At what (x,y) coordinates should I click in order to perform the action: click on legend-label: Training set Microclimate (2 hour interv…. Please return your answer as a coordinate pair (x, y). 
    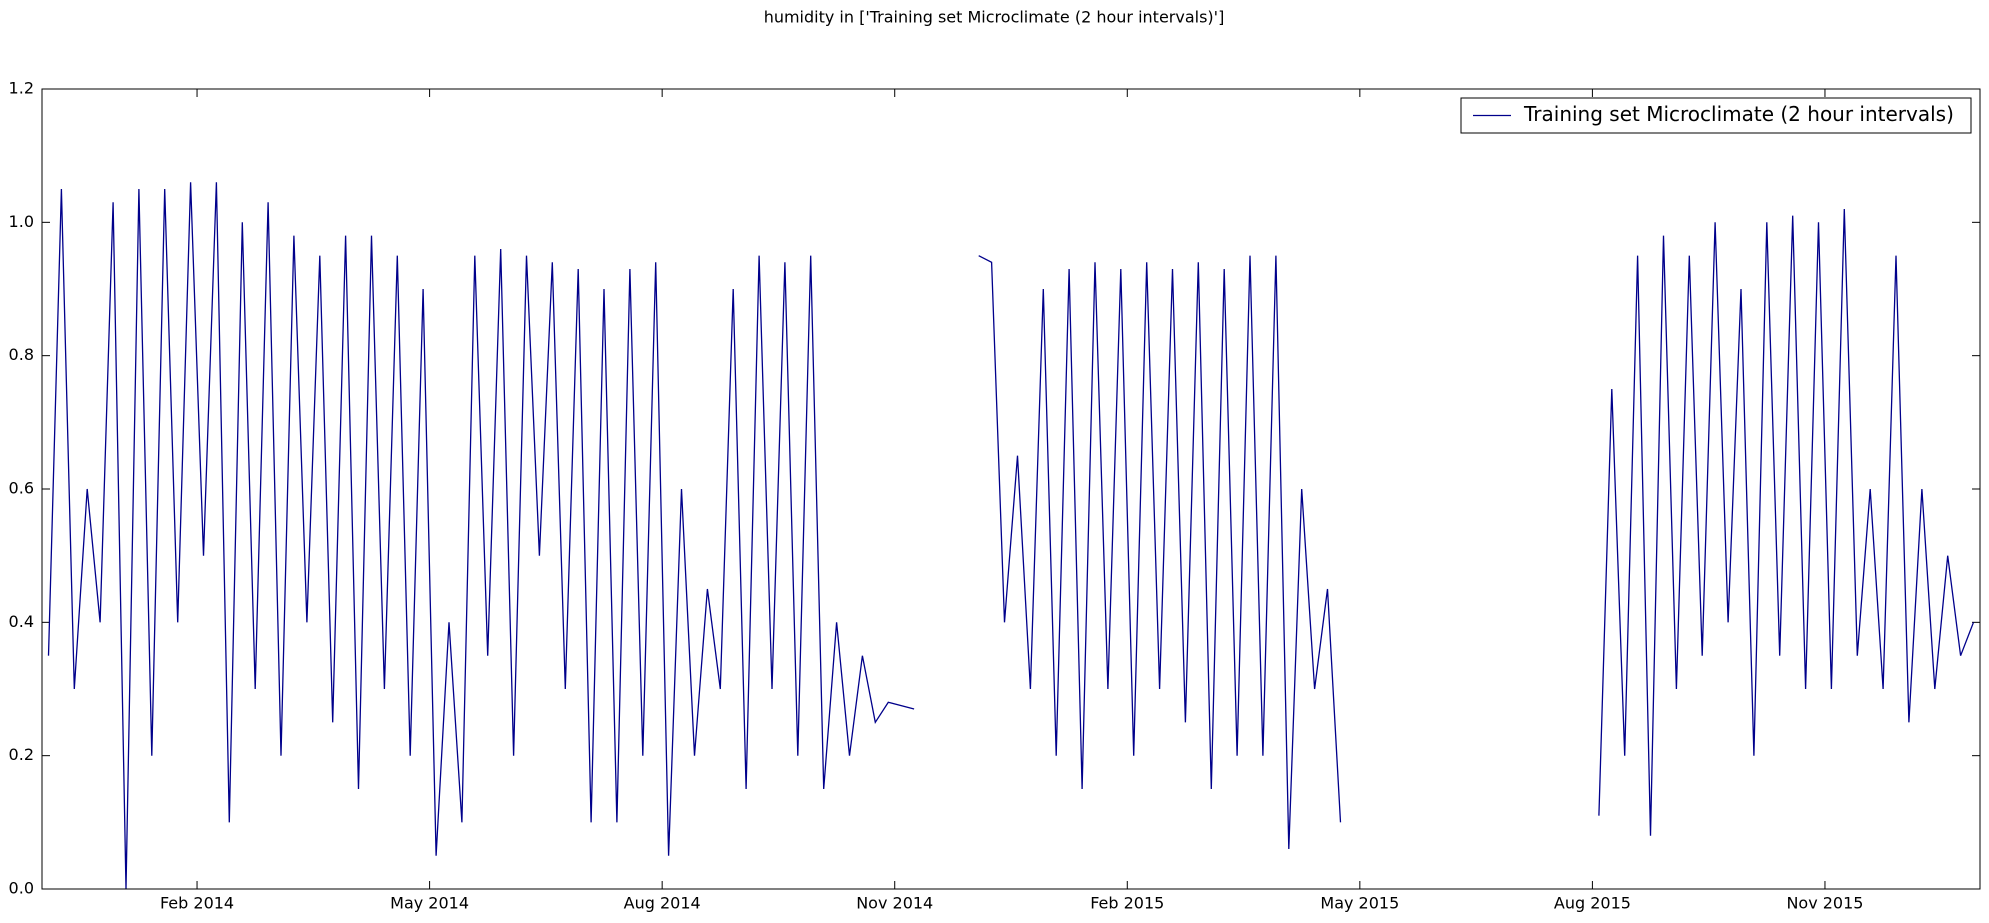
    Looking at the image, I should click on (1738, 114).